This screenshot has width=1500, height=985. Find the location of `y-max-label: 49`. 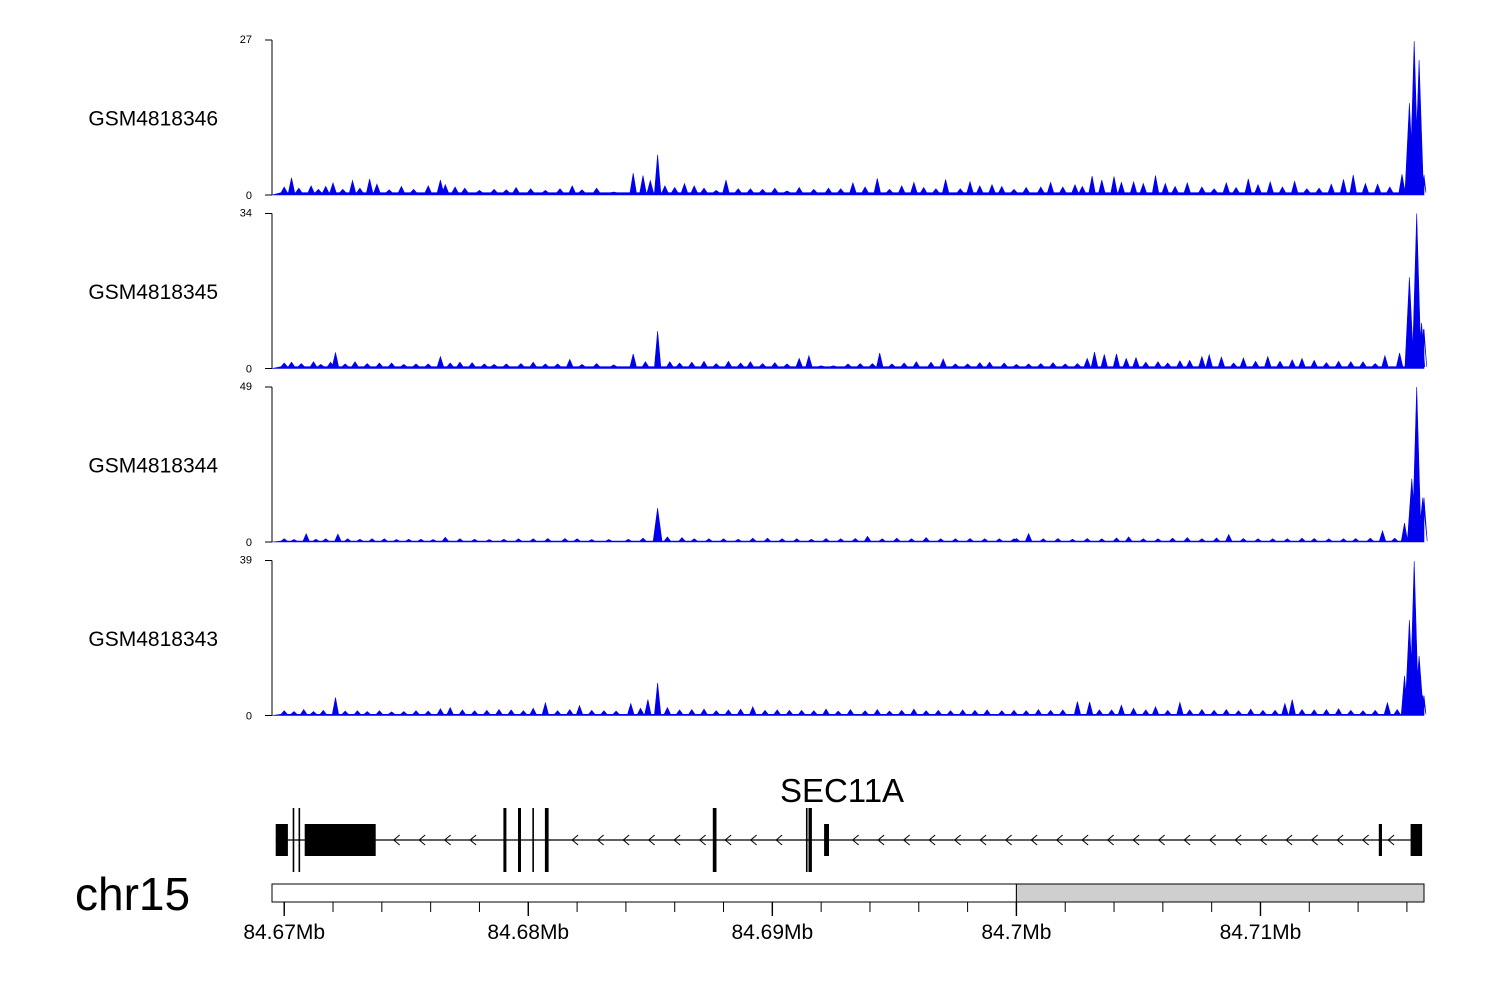

y-max-label: 49 is located at coordinates (246, 387).